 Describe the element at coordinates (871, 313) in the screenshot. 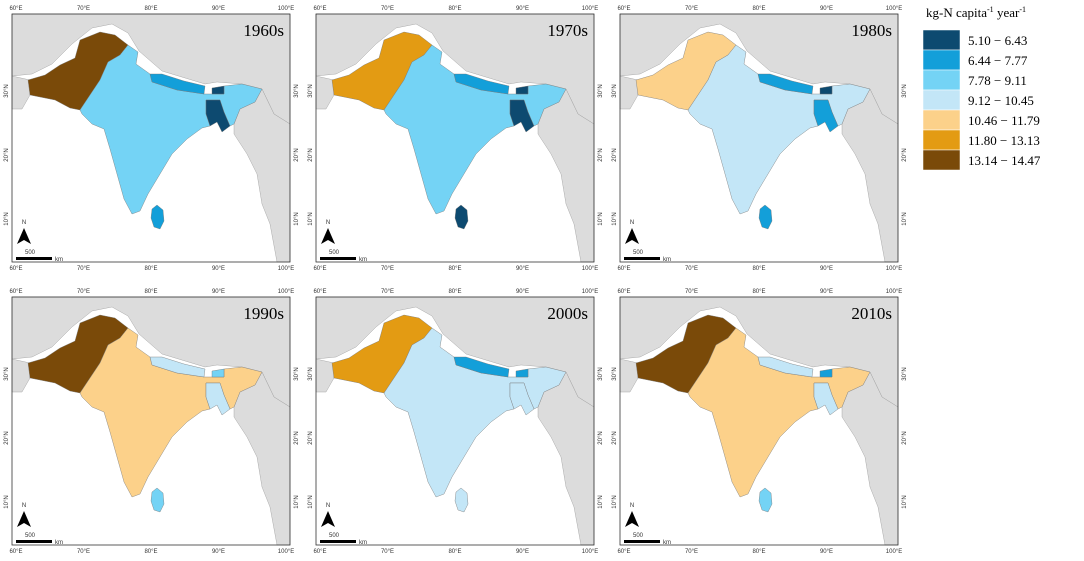

I see `panel-title: 2010s` at that location.